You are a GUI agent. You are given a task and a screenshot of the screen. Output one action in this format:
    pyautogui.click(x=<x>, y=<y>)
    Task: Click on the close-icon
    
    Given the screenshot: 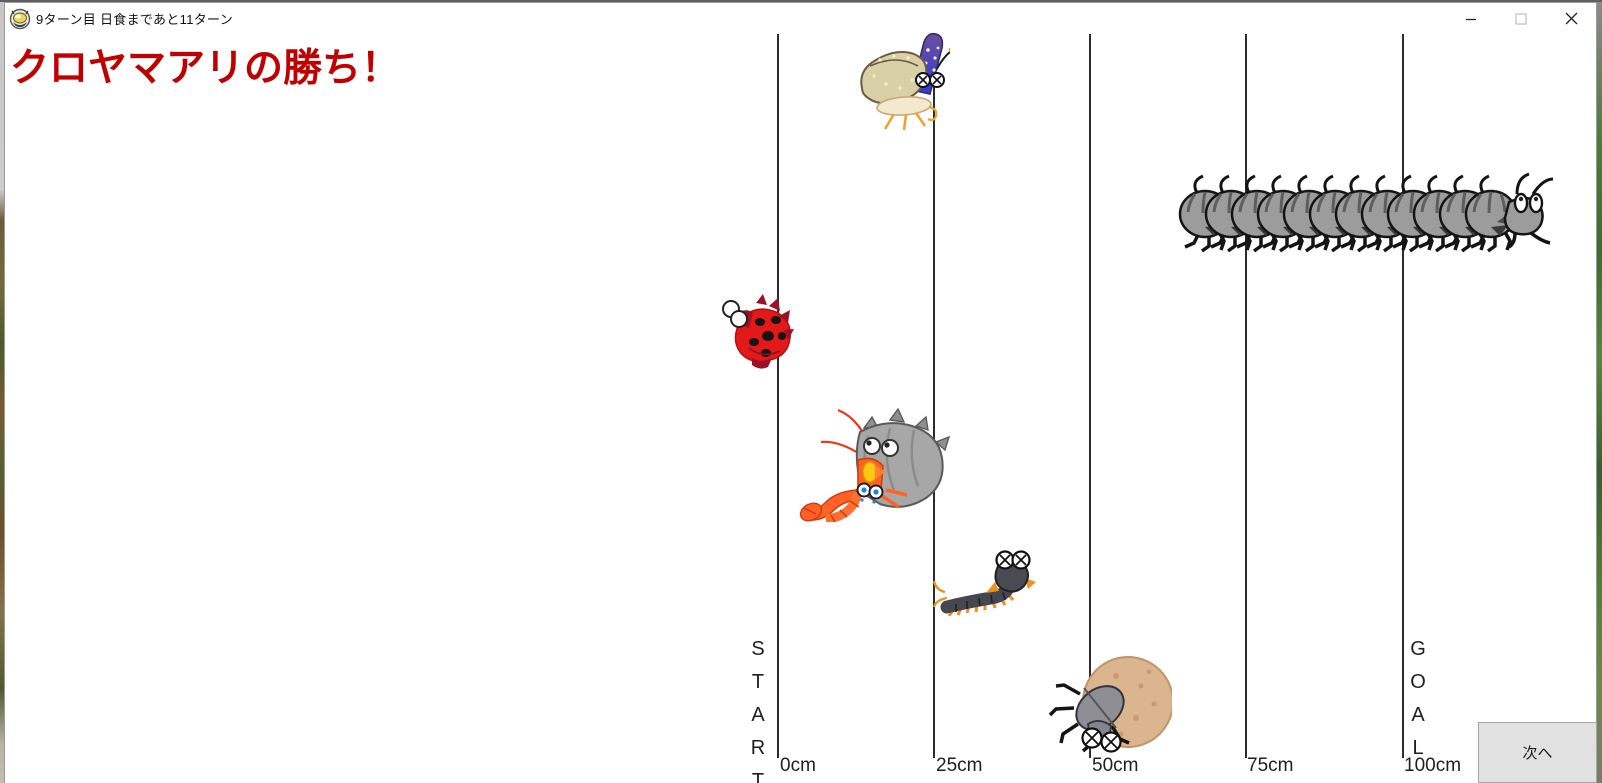 What is the action you would take?
    pyautogui.click(x=1571, y=18)
    